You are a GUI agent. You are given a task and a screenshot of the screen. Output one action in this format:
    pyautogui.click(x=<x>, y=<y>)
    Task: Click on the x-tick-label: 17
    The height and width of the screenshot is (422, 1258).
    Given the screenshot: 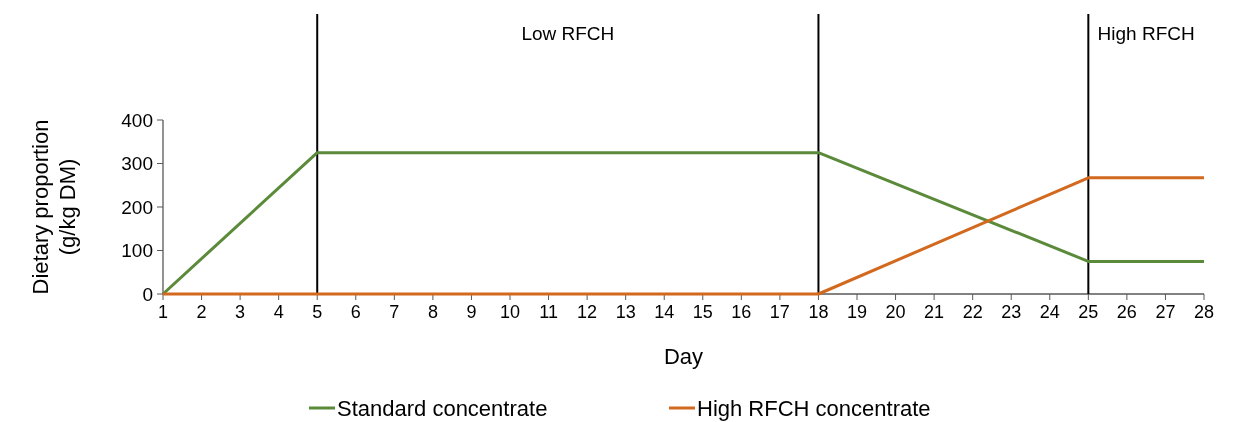 What is the action you would take?
    pyautogui.click(x=779, y=312)
    